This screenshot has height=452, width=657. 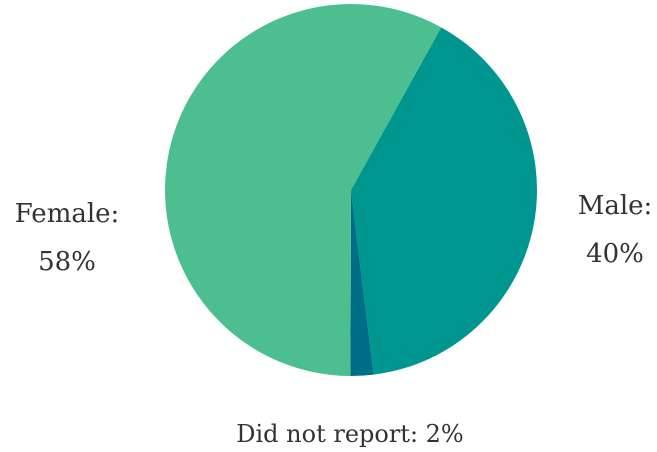 What do you see at coordinates (615, 206) in the screenshot?
I see `label-male-name: Male:` at bounding box center [615, 206].